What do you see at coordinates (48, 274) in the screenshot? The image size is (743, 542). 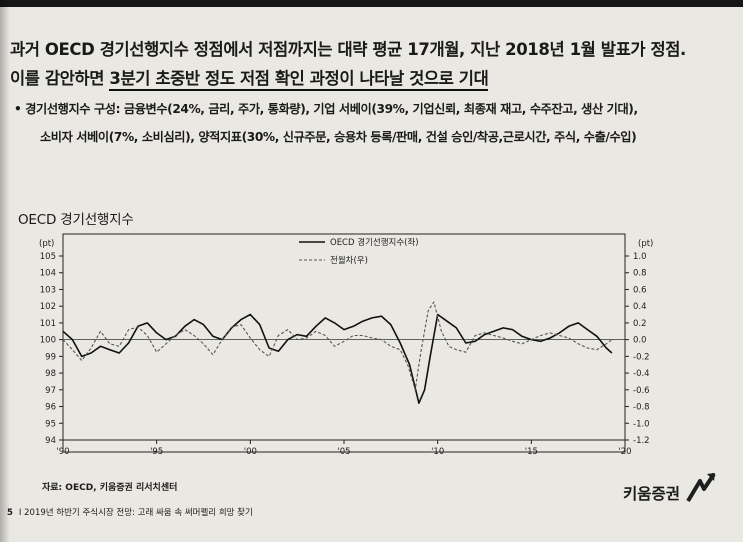 I see `left-tick-label: 104` at bounding box center [48, 274].